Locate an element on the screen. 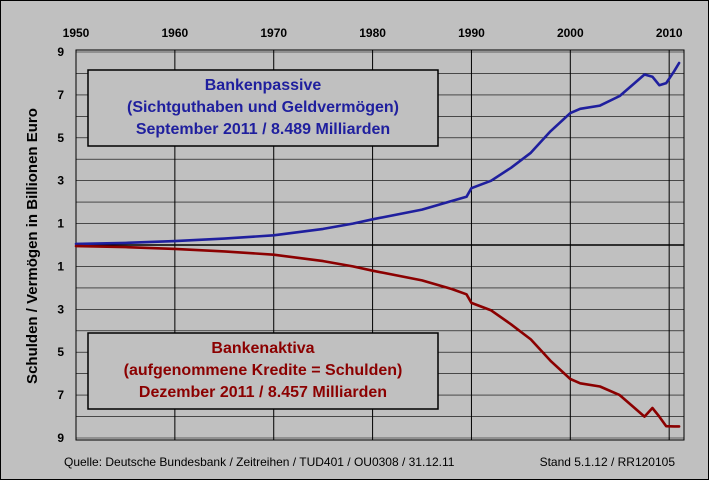  x-axis-ticks: 1950 1960 1970 1980 1990 2000 2010 is located at coordinates (373, 33).